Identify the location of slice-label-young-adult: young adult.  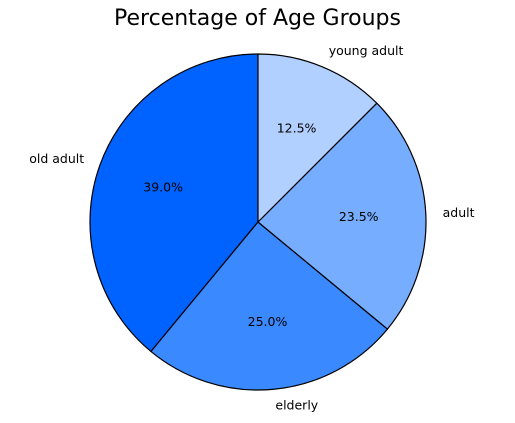
(366, 50).